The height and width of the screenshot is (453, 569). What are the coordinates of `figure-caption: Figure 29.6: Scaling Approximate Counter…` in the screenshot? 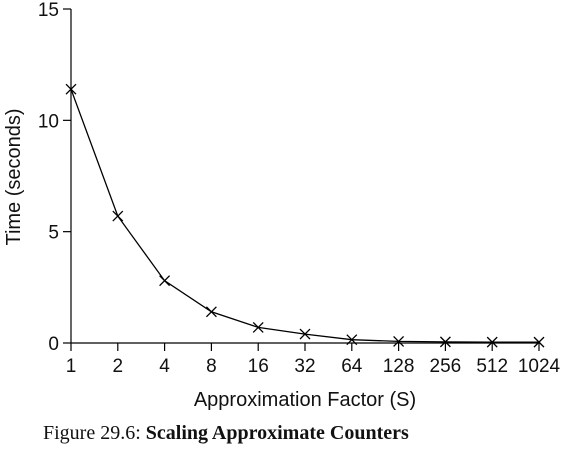 It's located at (303, 433).